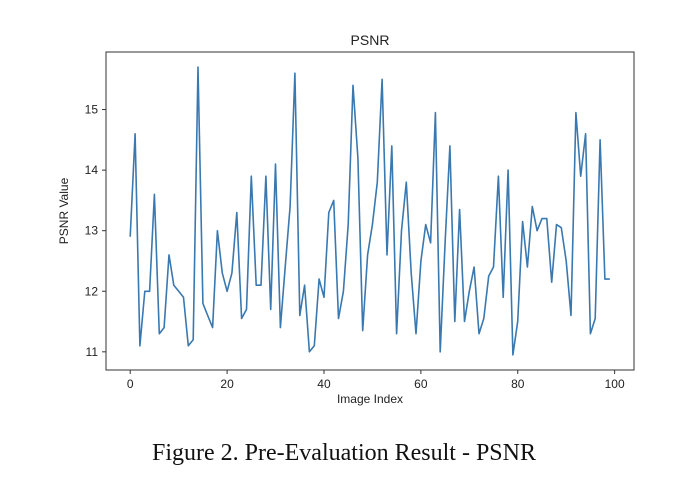 The width and height of the screenshot is (688, 502). I want to click on figure-caption: Figure 2. Pre-Evaluation Result - PSNR, so click(344, 453).